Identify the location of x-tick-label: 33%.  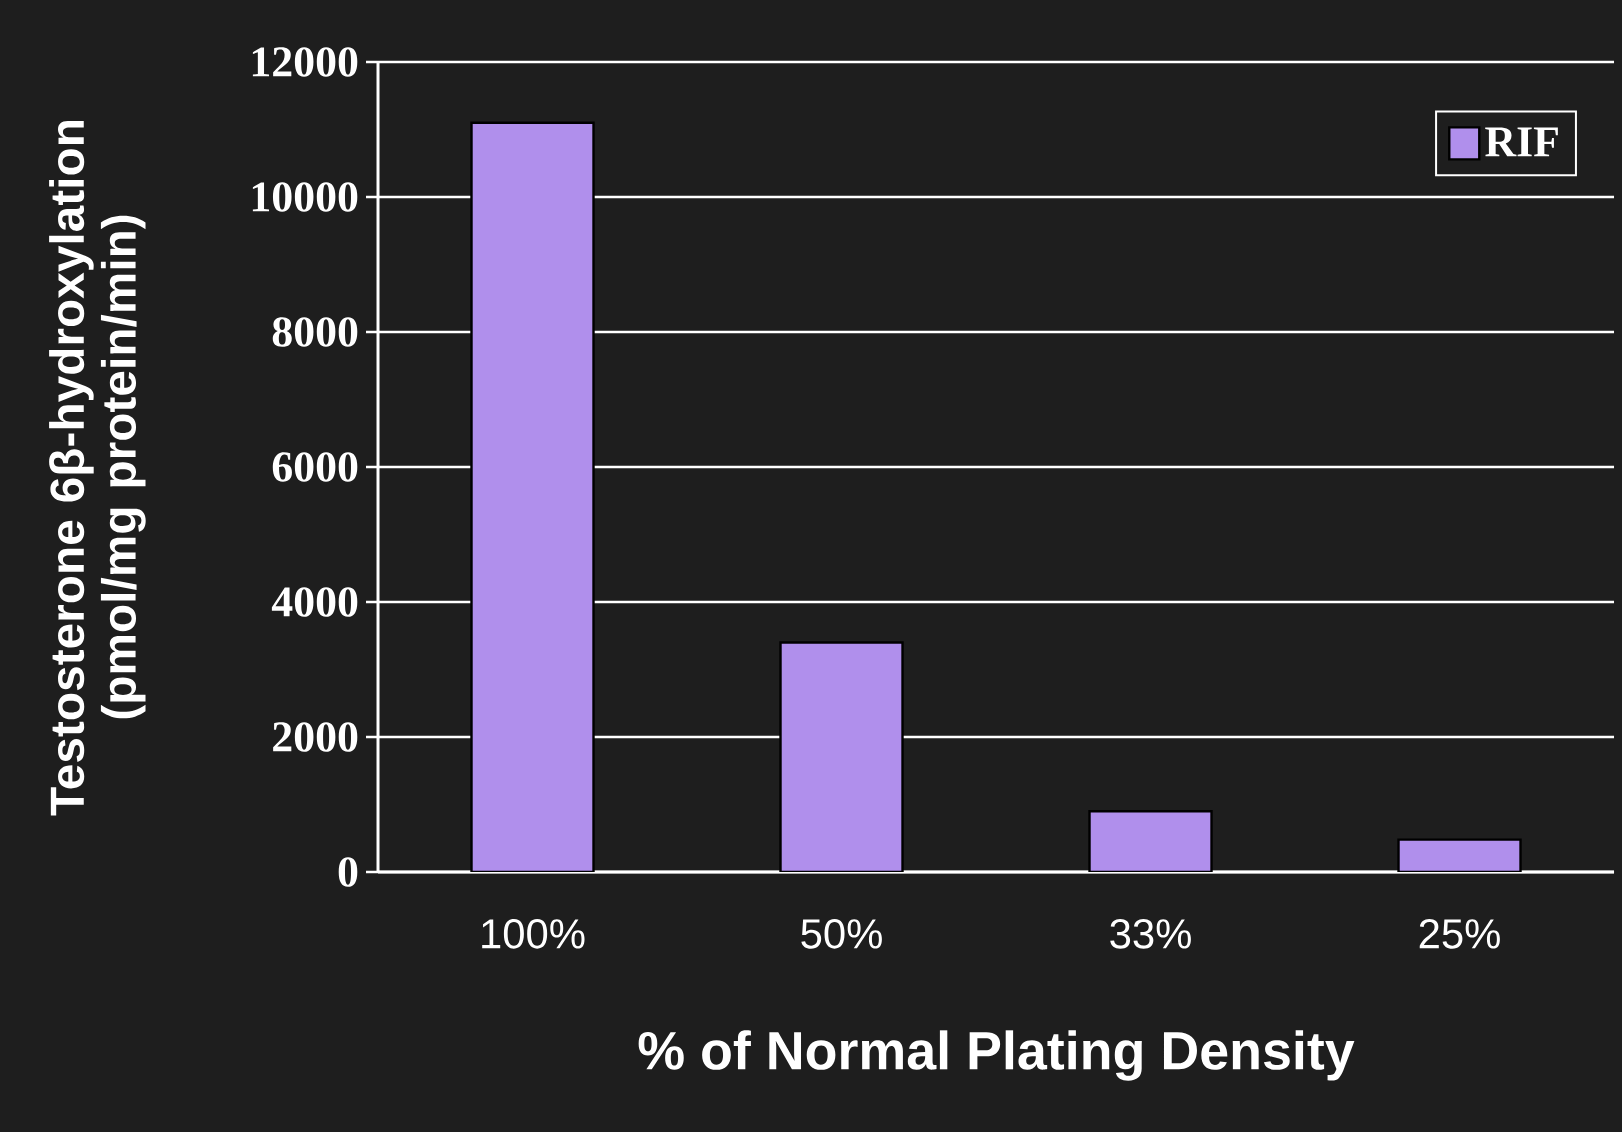
(1150, 934).